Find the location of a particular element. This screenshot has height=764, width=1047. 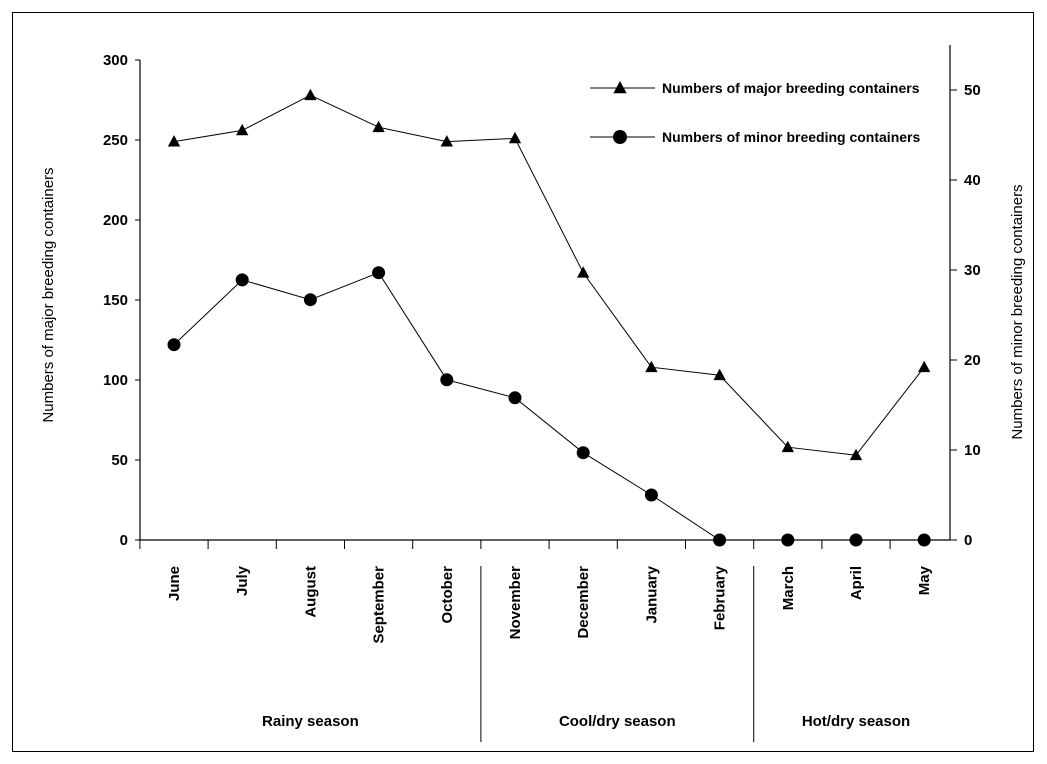

legend-label: Numbers of minor breeding containers is located at coordinates (791, 137).